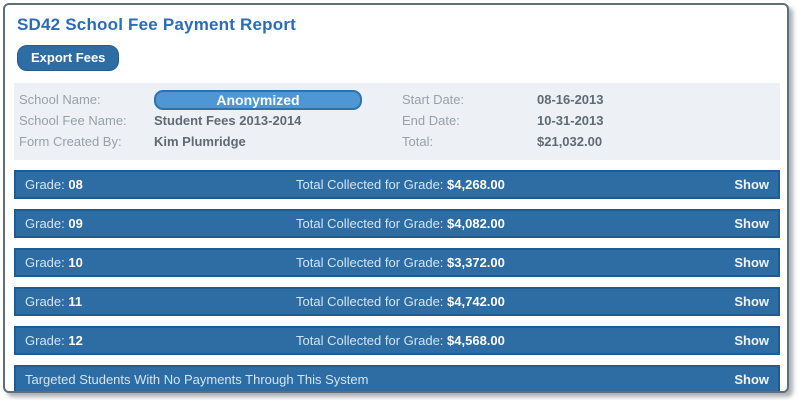 The height and width of the screenshot is (400, 798). What do you see at coordinates (433, 99) in the screenshot?
I see `start-date-label: Start Date:` at bounding box center [433, 99].